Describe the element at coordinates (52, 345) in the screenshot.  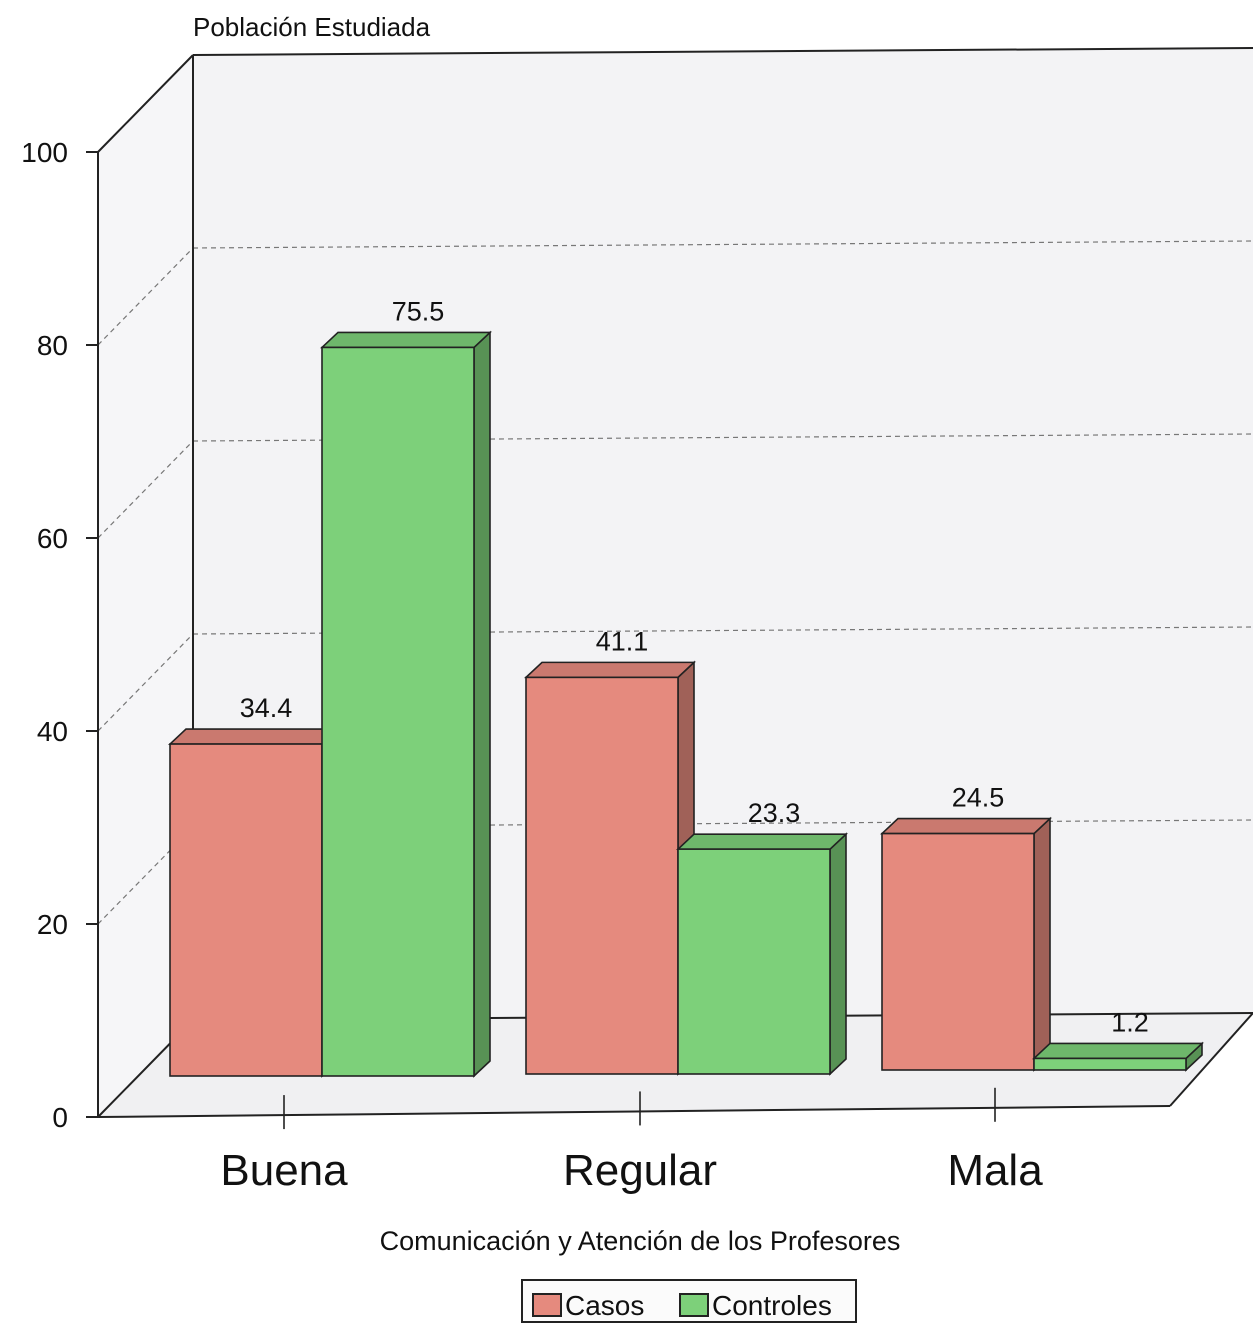
I see `y-tick-label: 80` at that location.